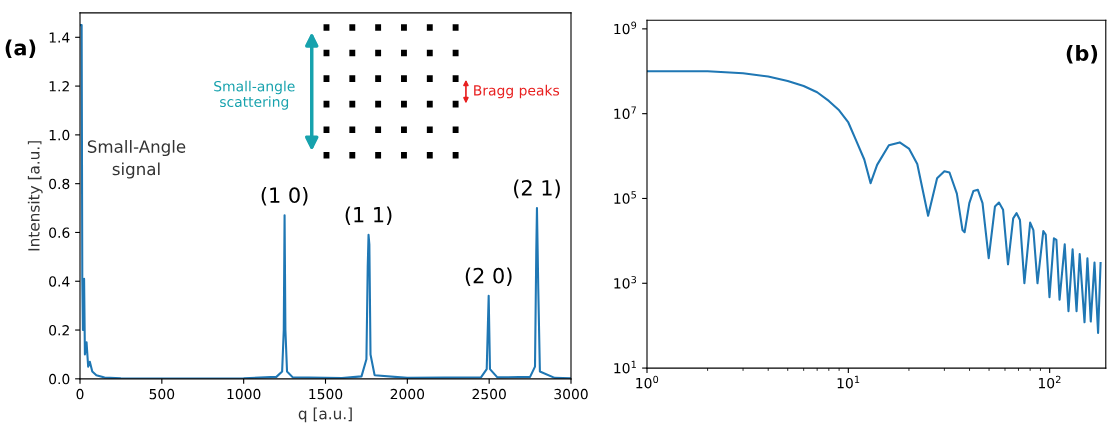 The image size is (1108, 430). What do you see at coordinates (848, 382) in the screenshot?
I see `x-tick-label: 10$^{1}$` at bounding box center [848, 382].